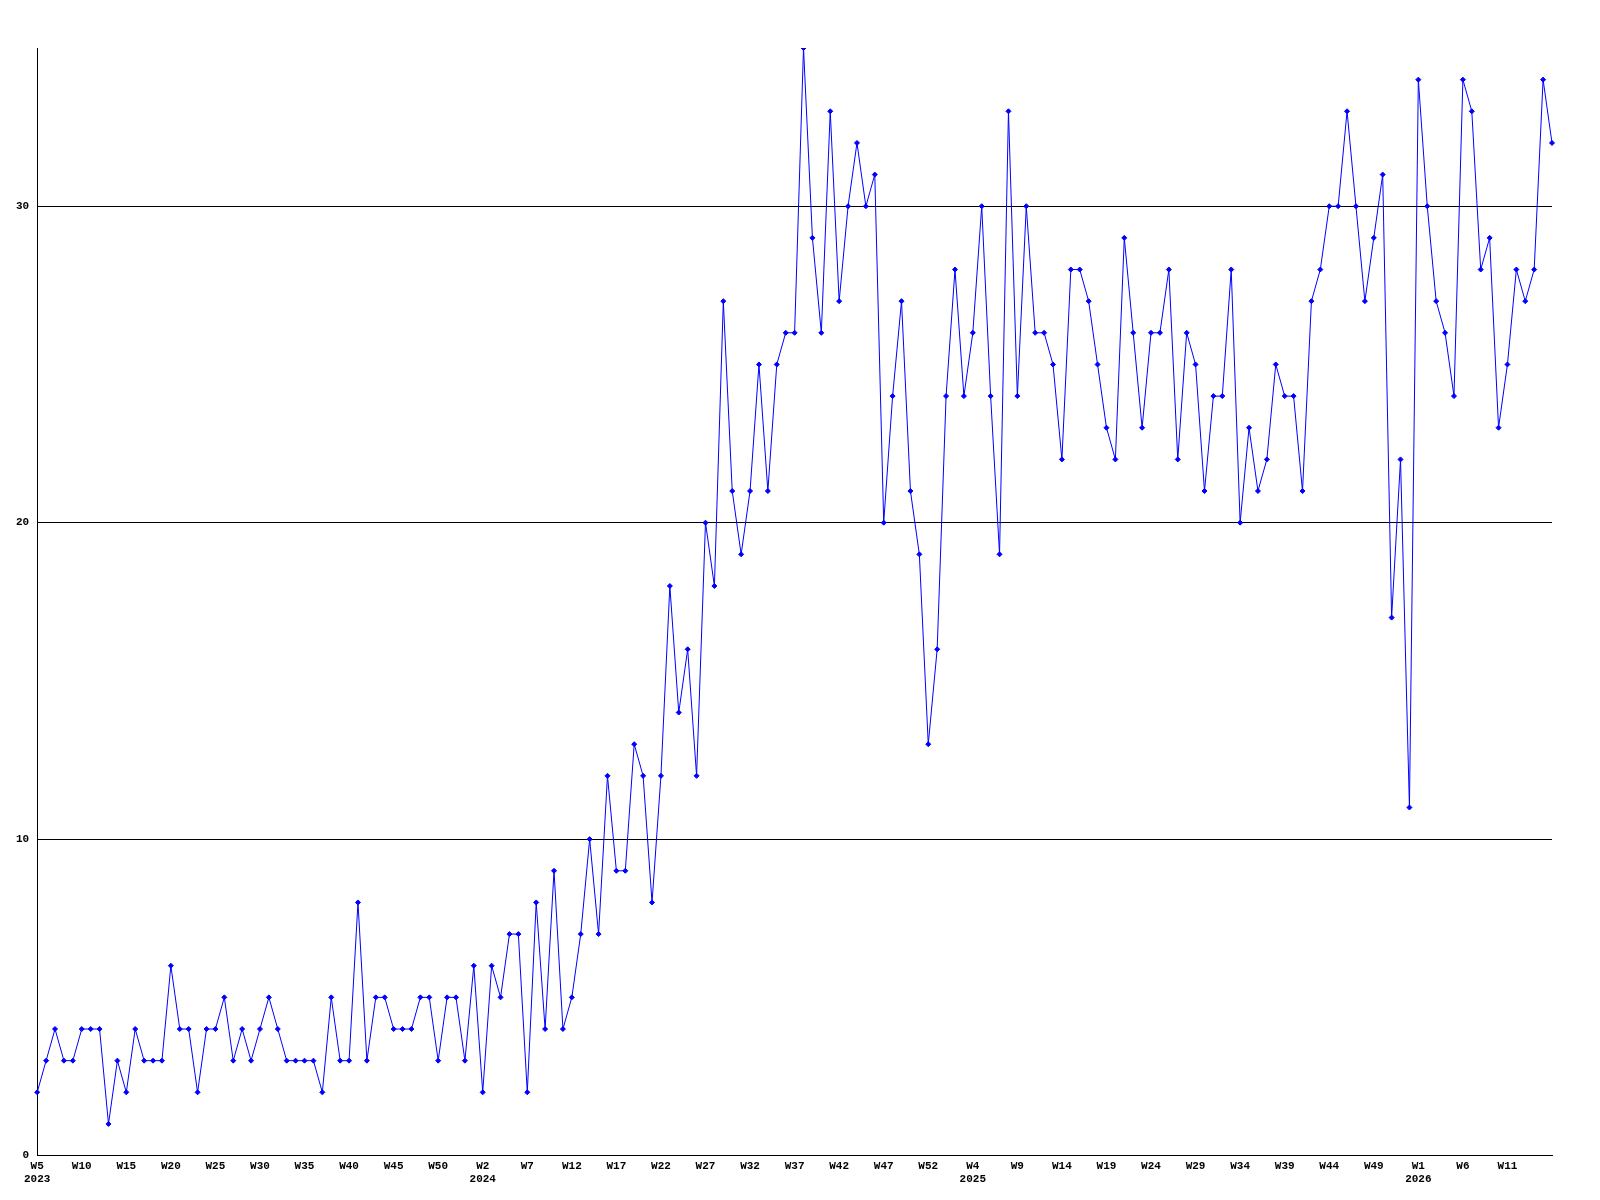 Image resolution: width=1600 pixels, height=1200 pixels. What do you see at coordinates (23, 205) in the screenshot?
I see `y-tick-label: 30` at bounding box center [23, 205].